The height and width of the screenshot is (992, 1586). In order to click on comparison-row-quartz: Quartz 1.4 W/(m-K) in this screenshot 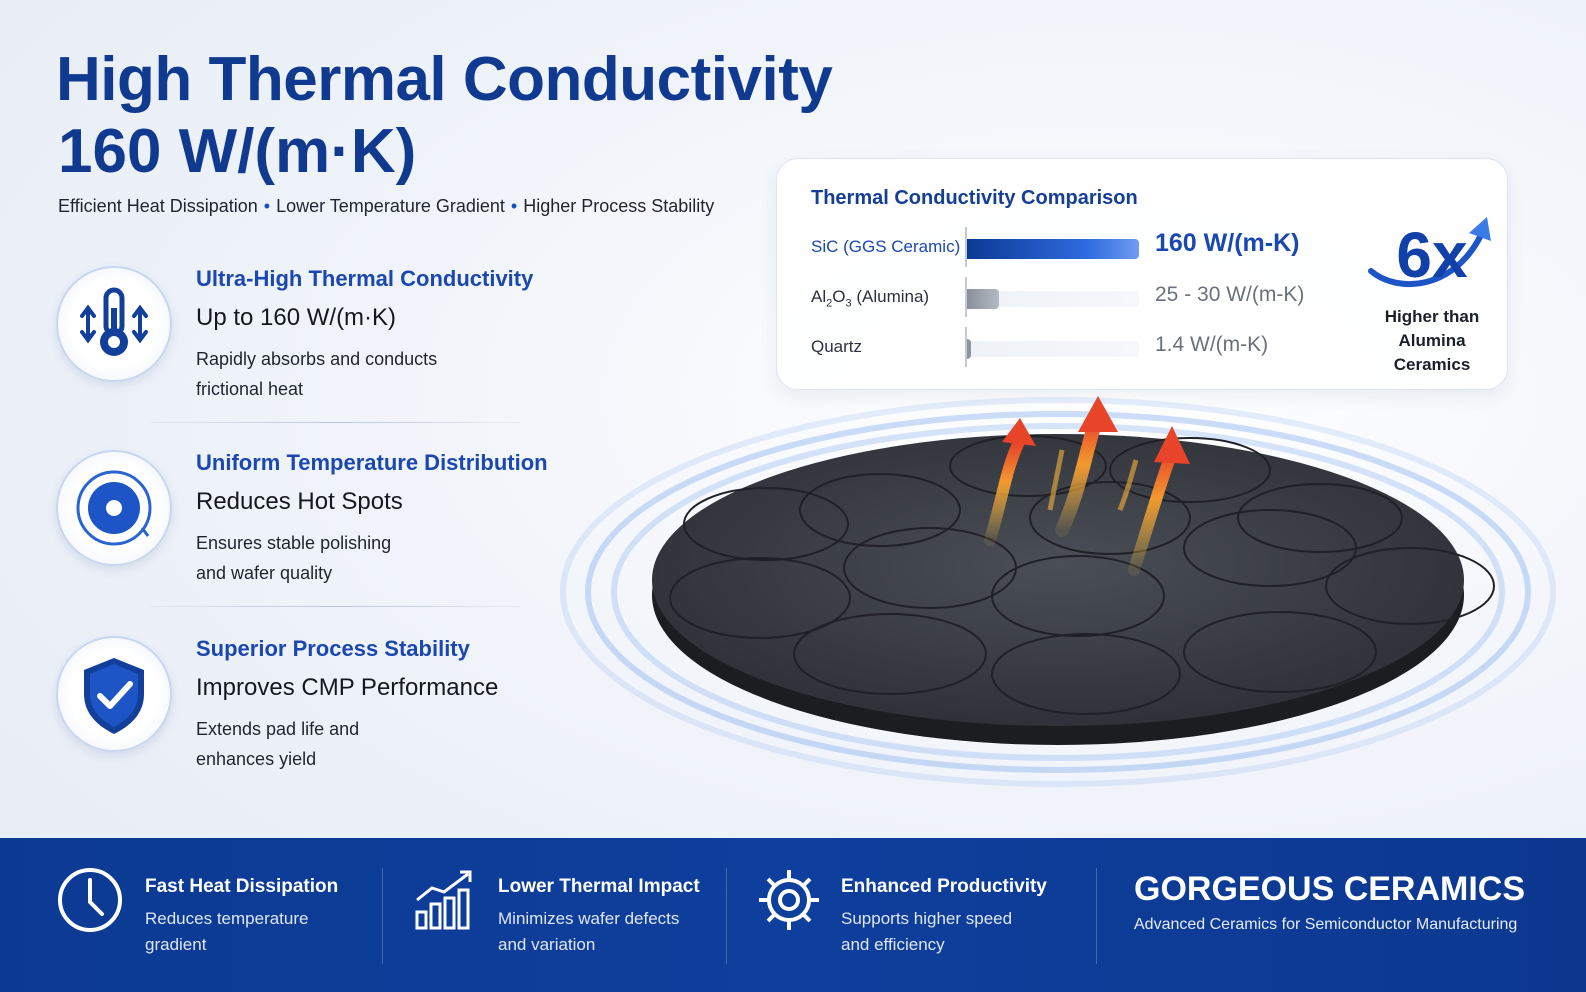, I will do `click(1081, 347)`.